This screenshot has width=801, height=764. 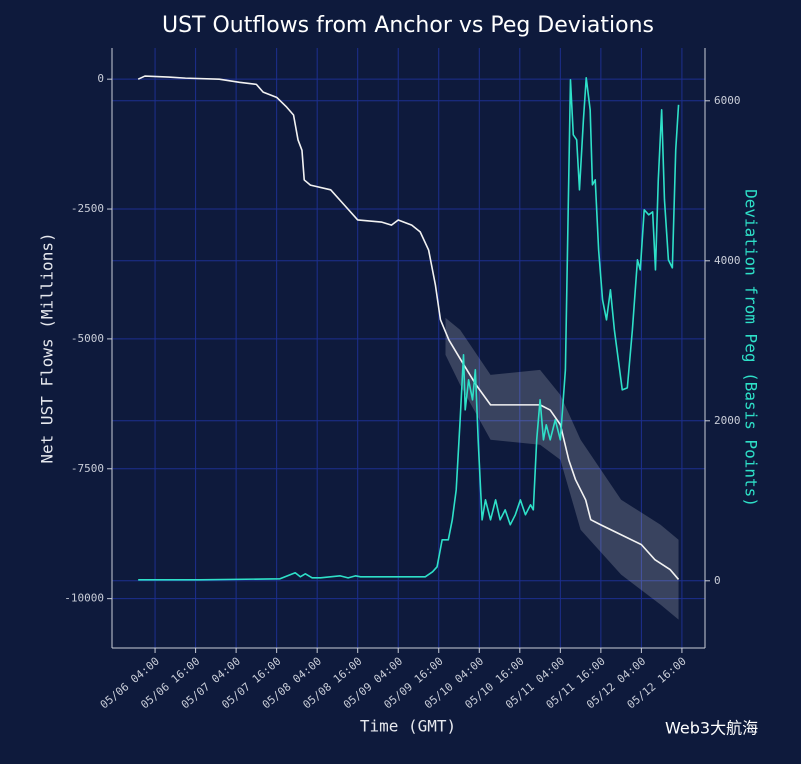 I want to click on y-tick-label: 0, so click(x=100, y=78).